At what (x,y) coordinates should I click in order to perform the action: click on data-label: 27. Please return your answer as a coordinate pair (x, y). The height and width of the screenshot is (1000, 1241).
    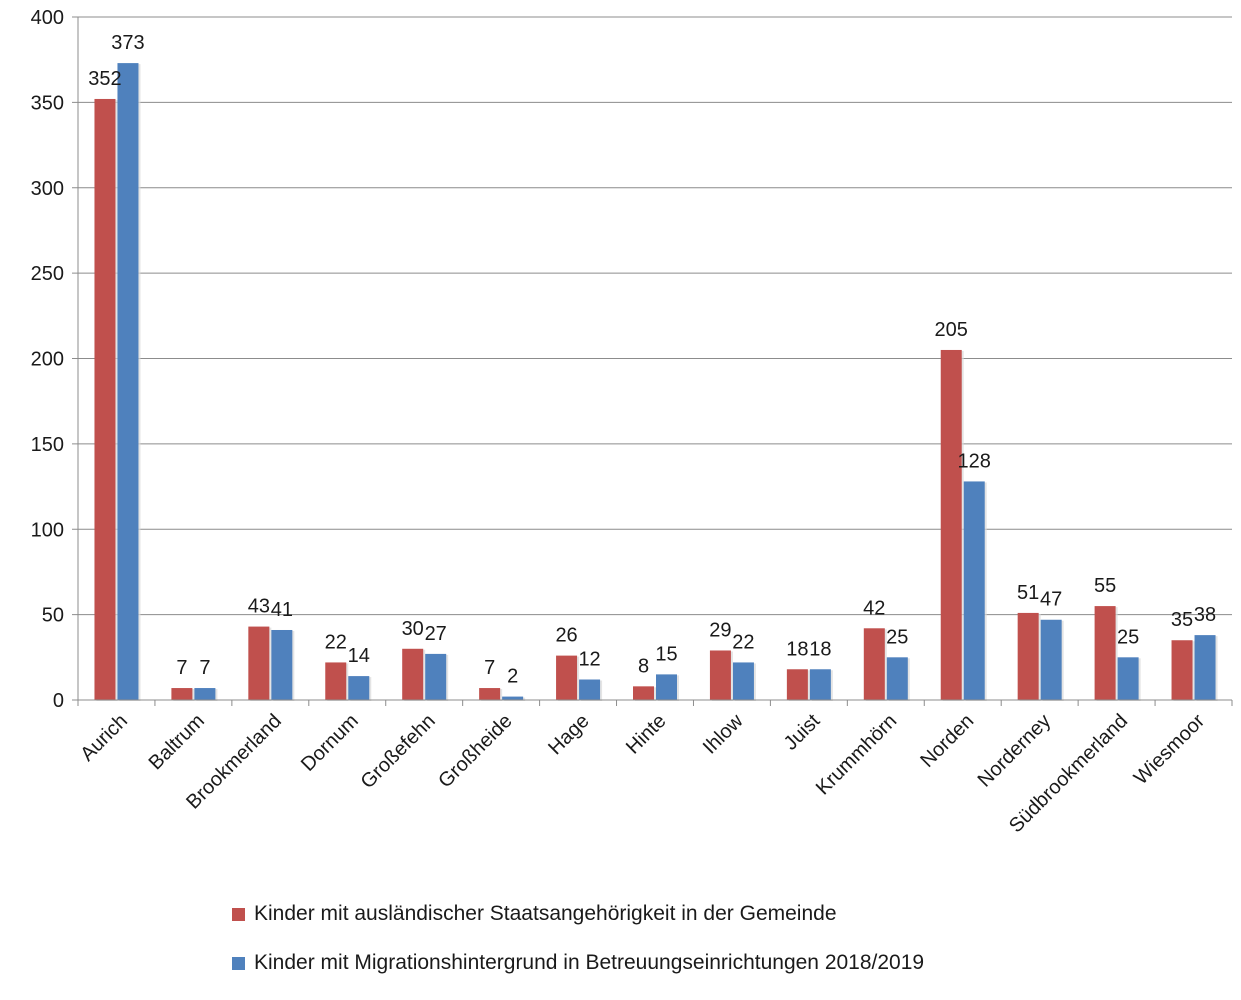
    Looking at the image, I should click on (436, 634).